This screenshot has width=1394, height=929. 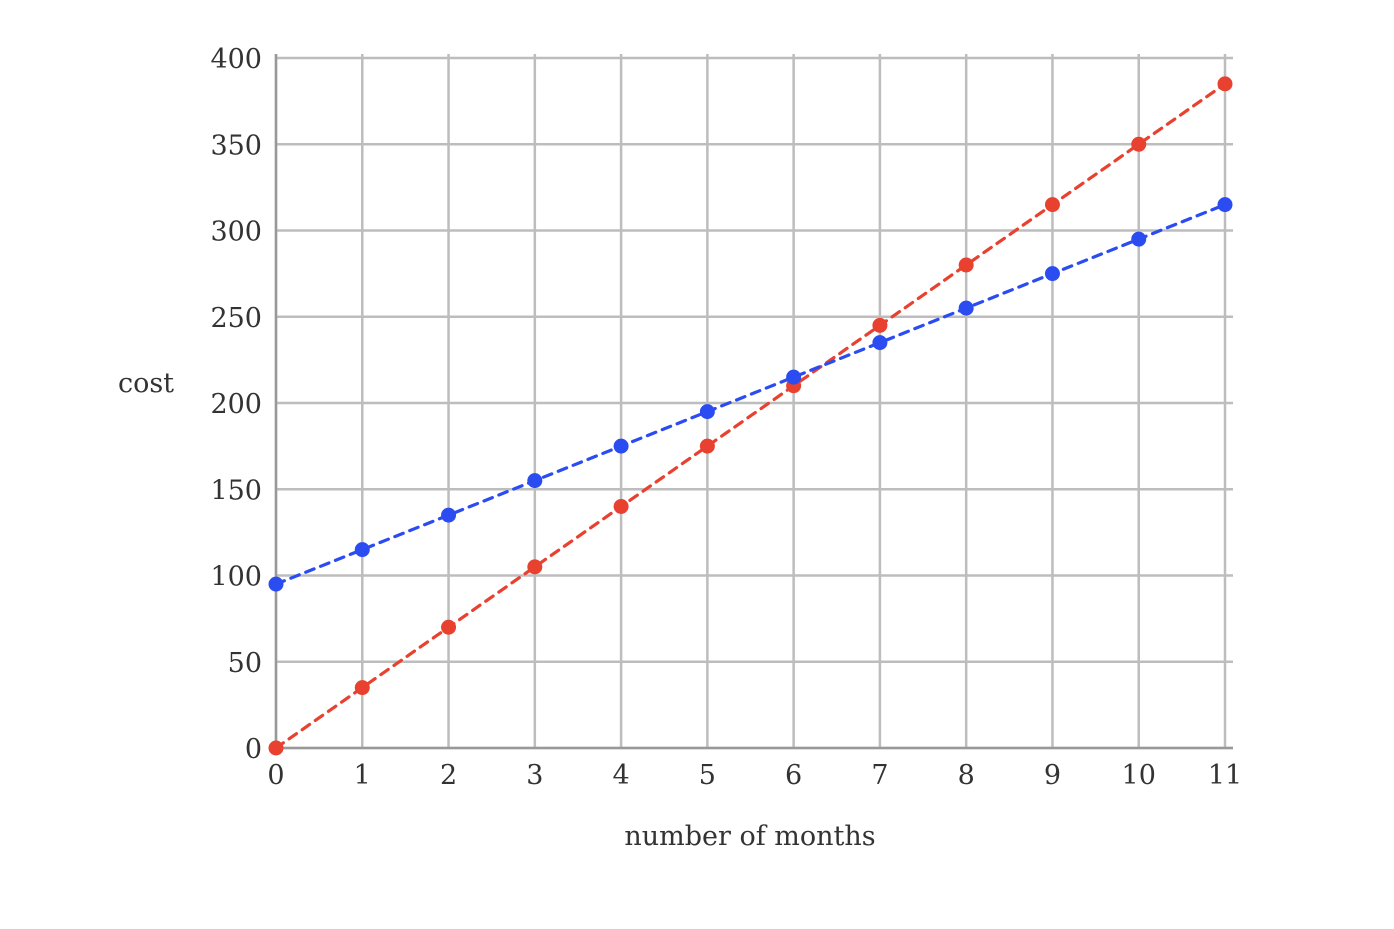 I want to click on y-tick-label: 250, so click(x=236, y=318).